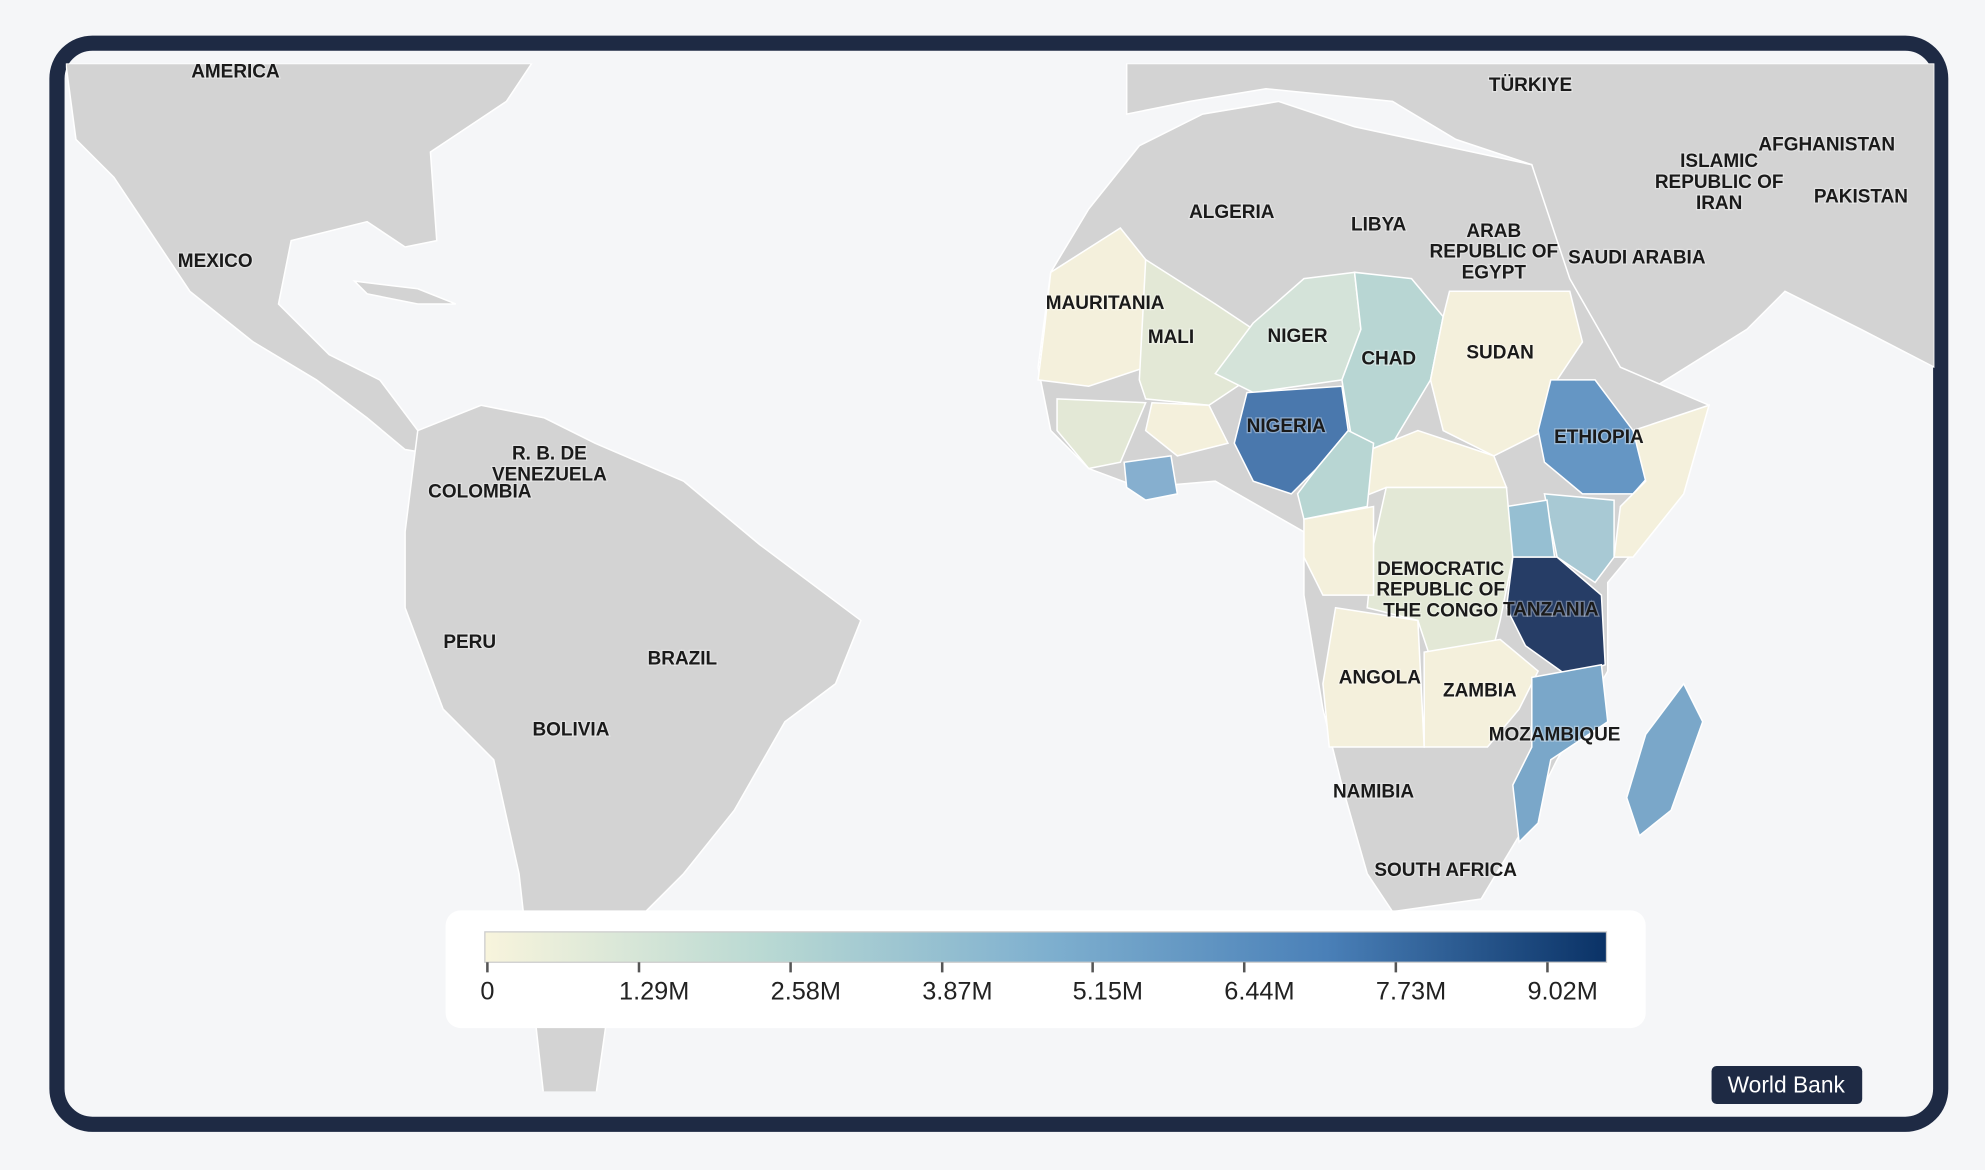 The width and height of the screenshot is (1985, 1170). I want to click on country-label: MEXICO, so click(215, 261).